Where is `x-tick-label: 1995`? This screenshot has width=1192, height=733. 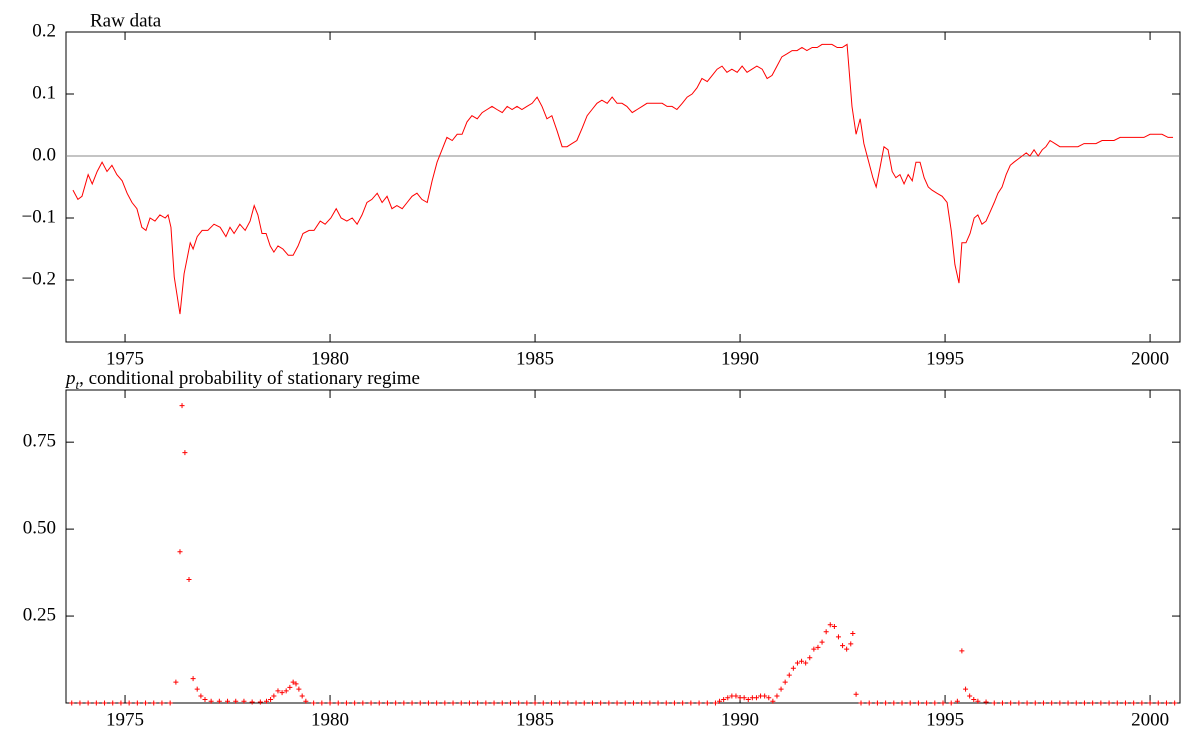
x-tick-label: 1995 is located at coordinates (945, 358).